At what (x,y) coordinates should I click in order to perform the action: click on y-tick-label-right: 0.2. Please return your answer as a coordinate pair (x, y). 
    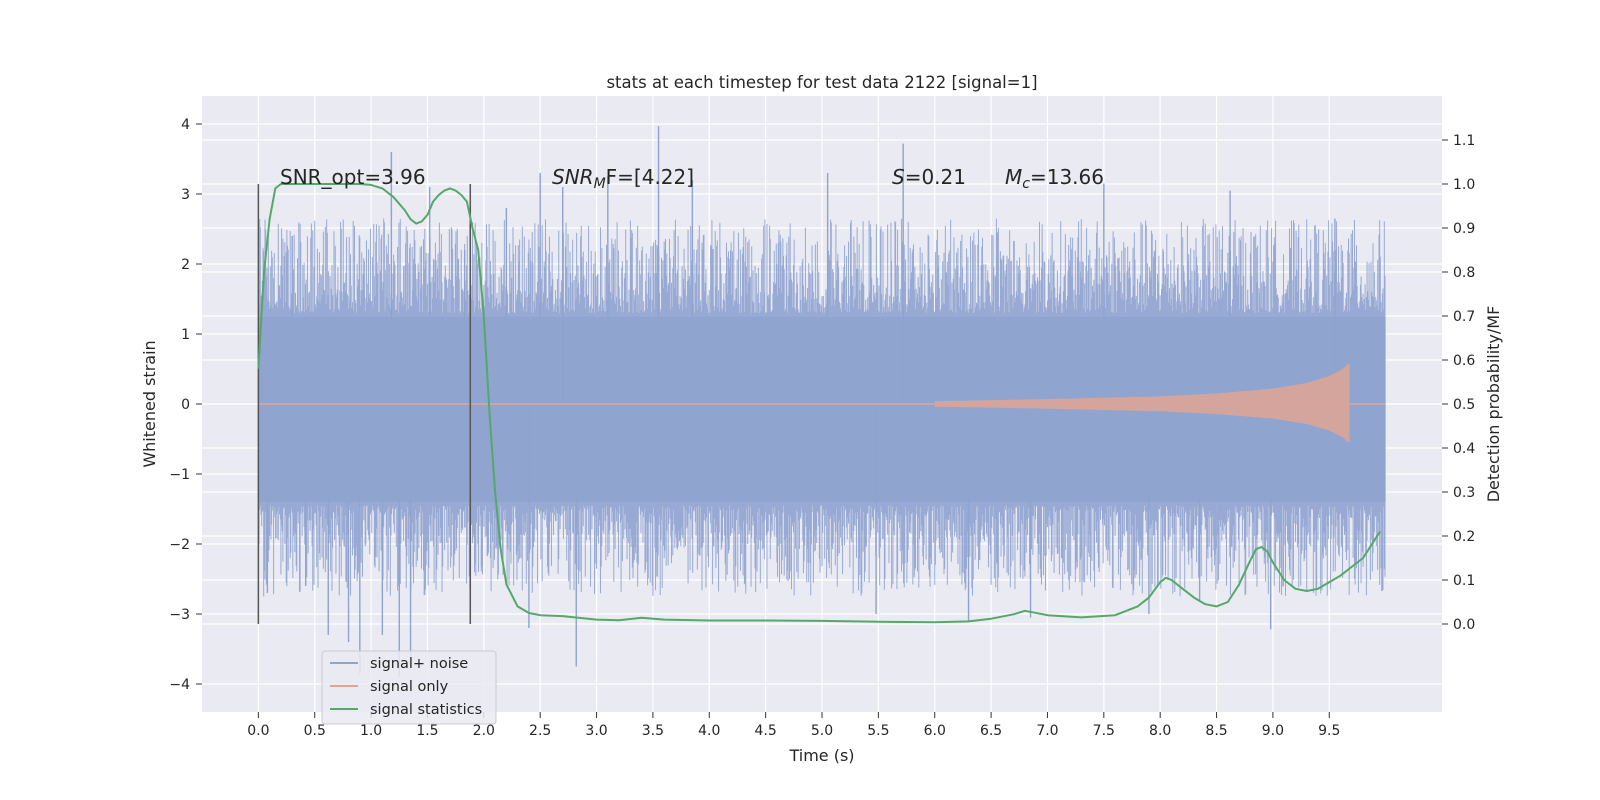
    Looking at the image, I should click on (1464, 537).